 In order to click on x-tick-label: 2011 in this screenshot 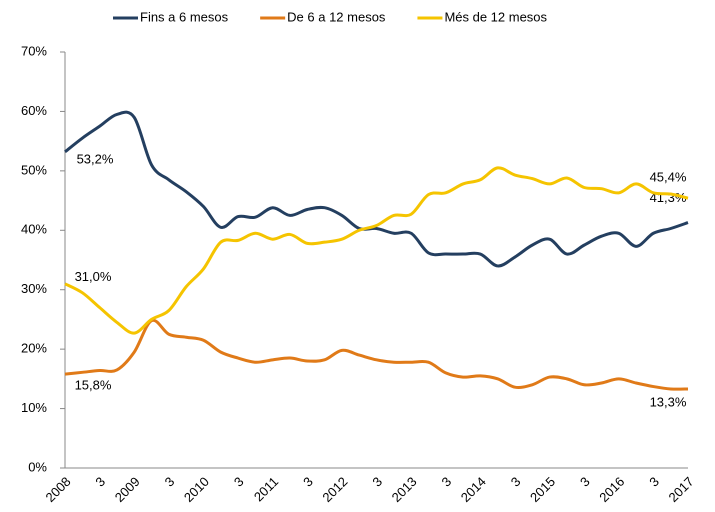, I will do `click(266, 489)`.